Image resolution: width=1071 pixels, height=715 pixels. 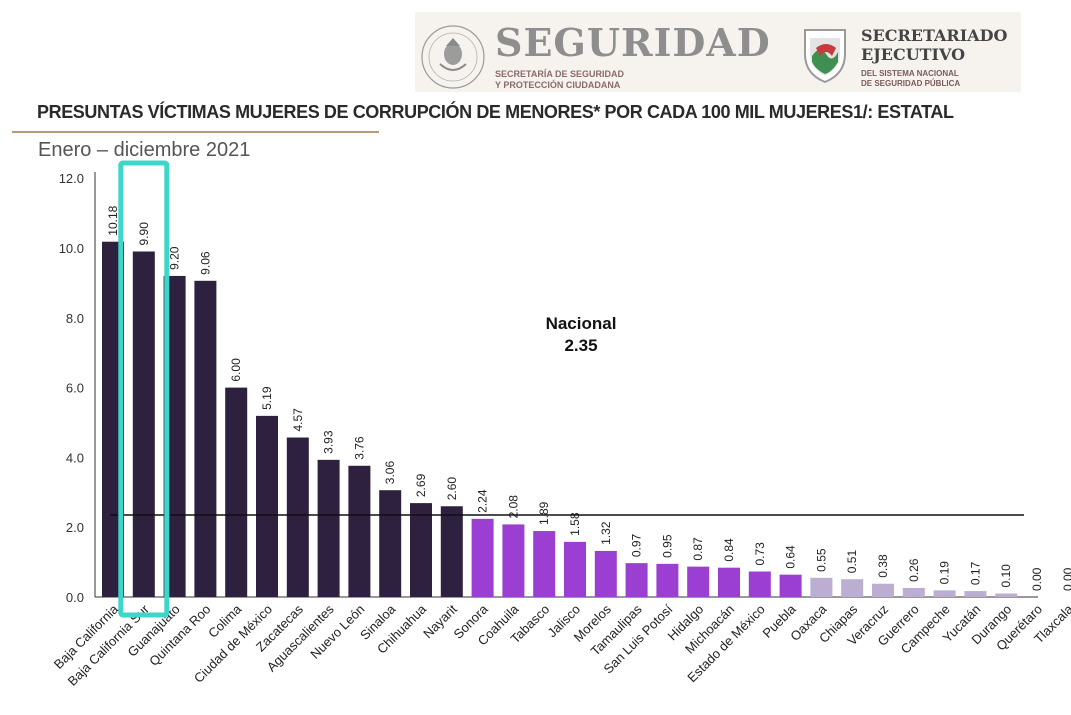 I want to click on data-label: 1.32, so click(x=606, y=533).